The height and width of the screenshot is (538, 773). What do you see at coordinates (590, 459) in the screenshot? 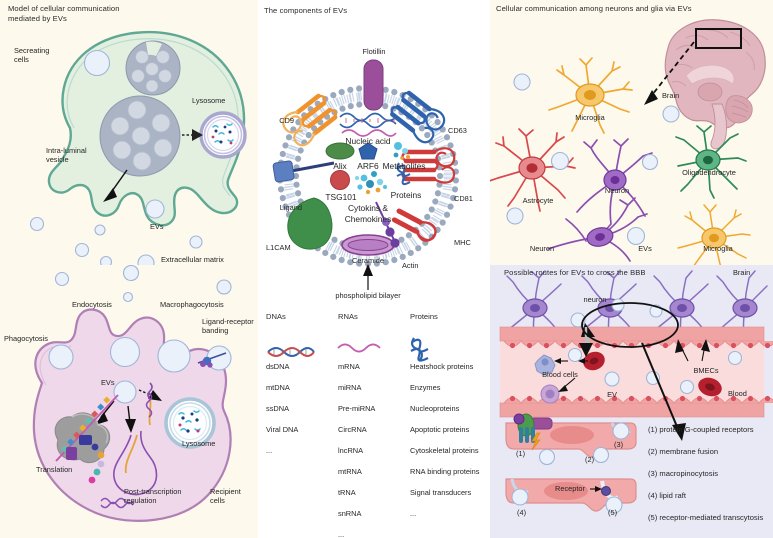
I see `label-route-num-2: (2)` at bounding box center [590, 459].